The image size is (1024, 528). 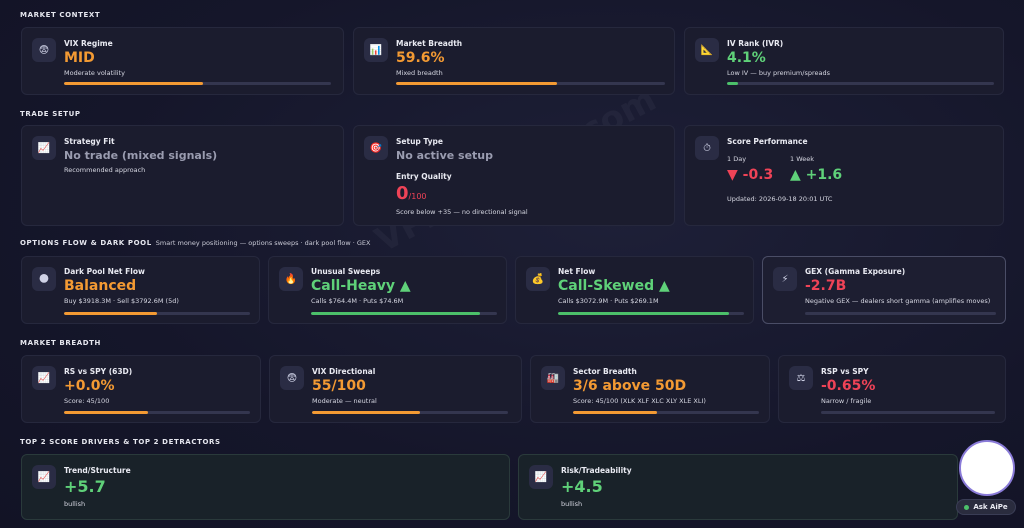 What do you see at coordinates (85, 486) in the screenshot?
I see `card-value: +5.7` at bounding box center [85, 486].